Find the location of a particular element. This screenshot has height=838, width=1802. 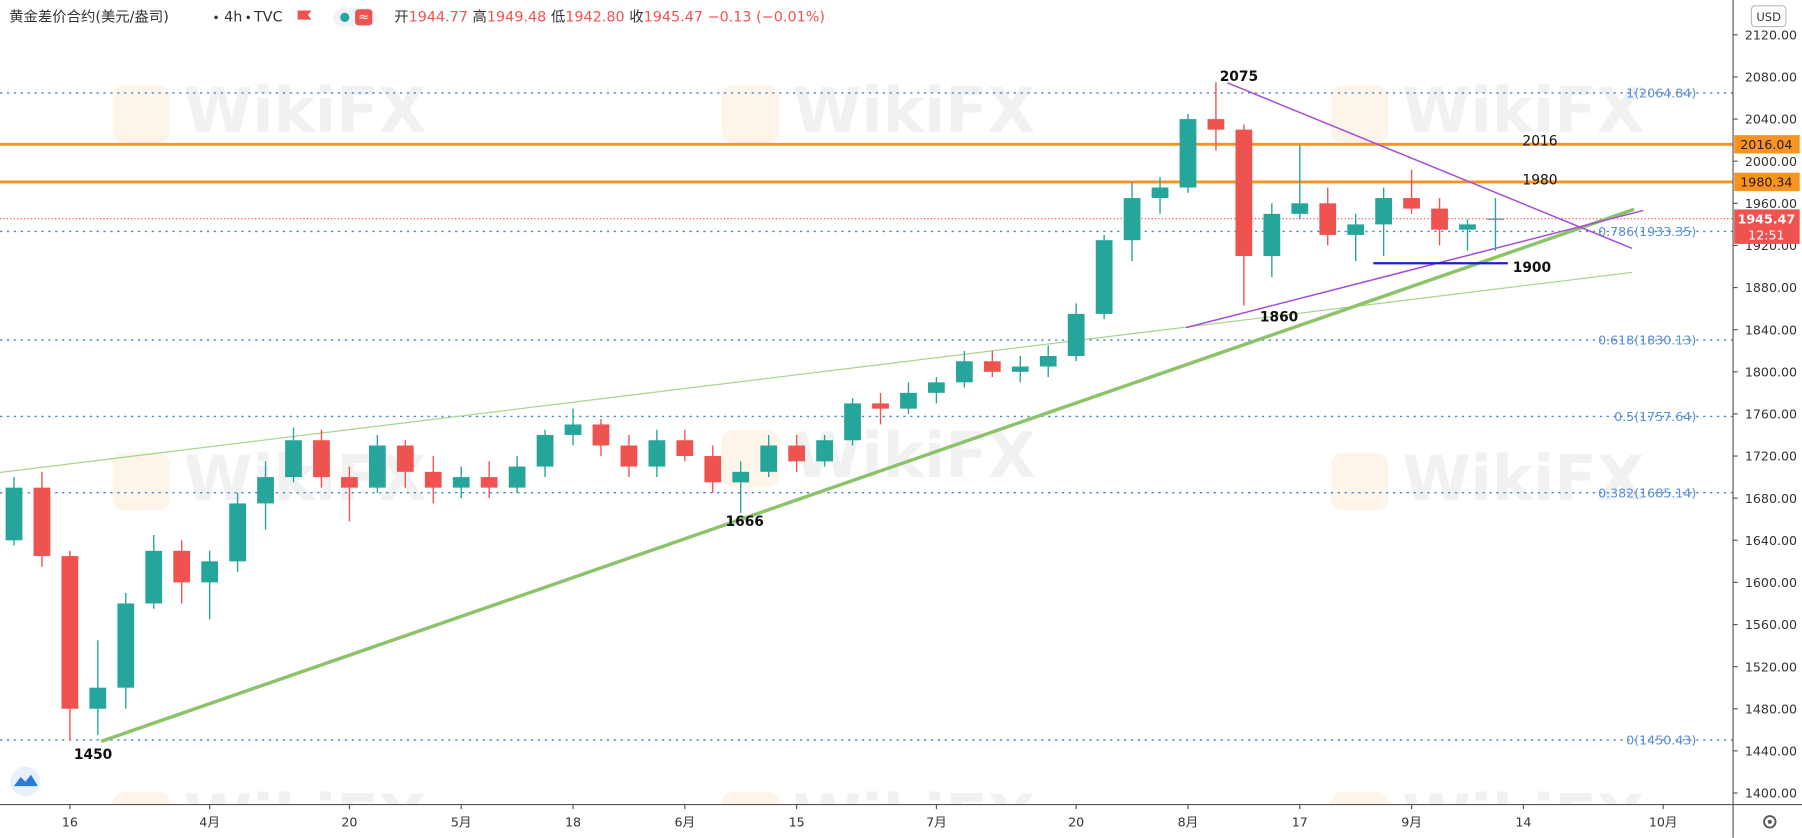

x-tick-label: 10月 is located at coordinates (1663, 821).